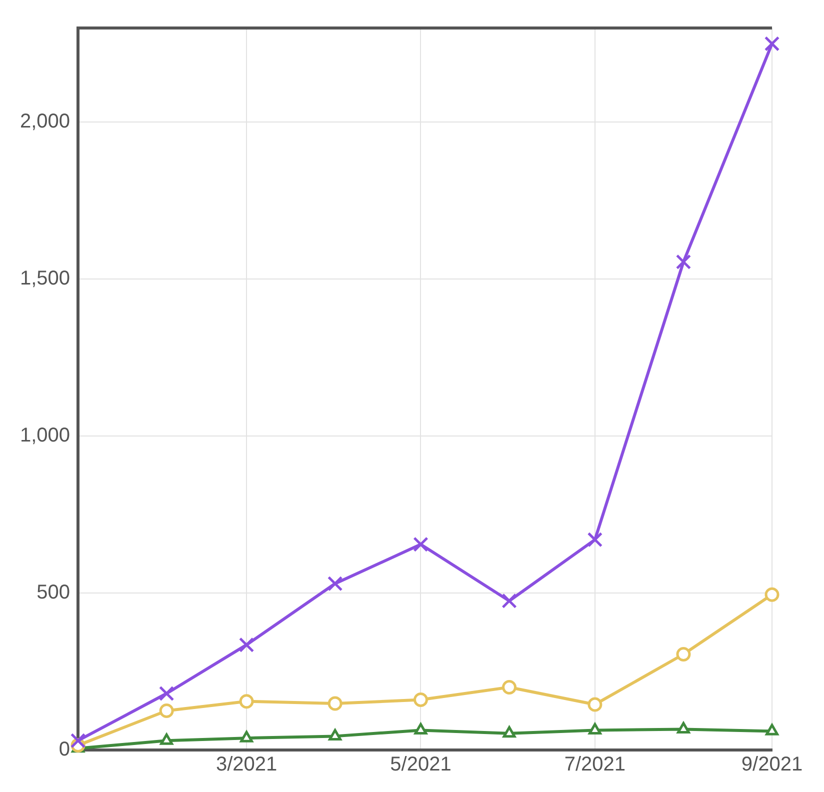 The width and height of the screenshot is (824, 792). What do you see at coordinates (64, 749) in the screenshot?
I see `y-tick-label: 0` at bounding box center [64, 749].